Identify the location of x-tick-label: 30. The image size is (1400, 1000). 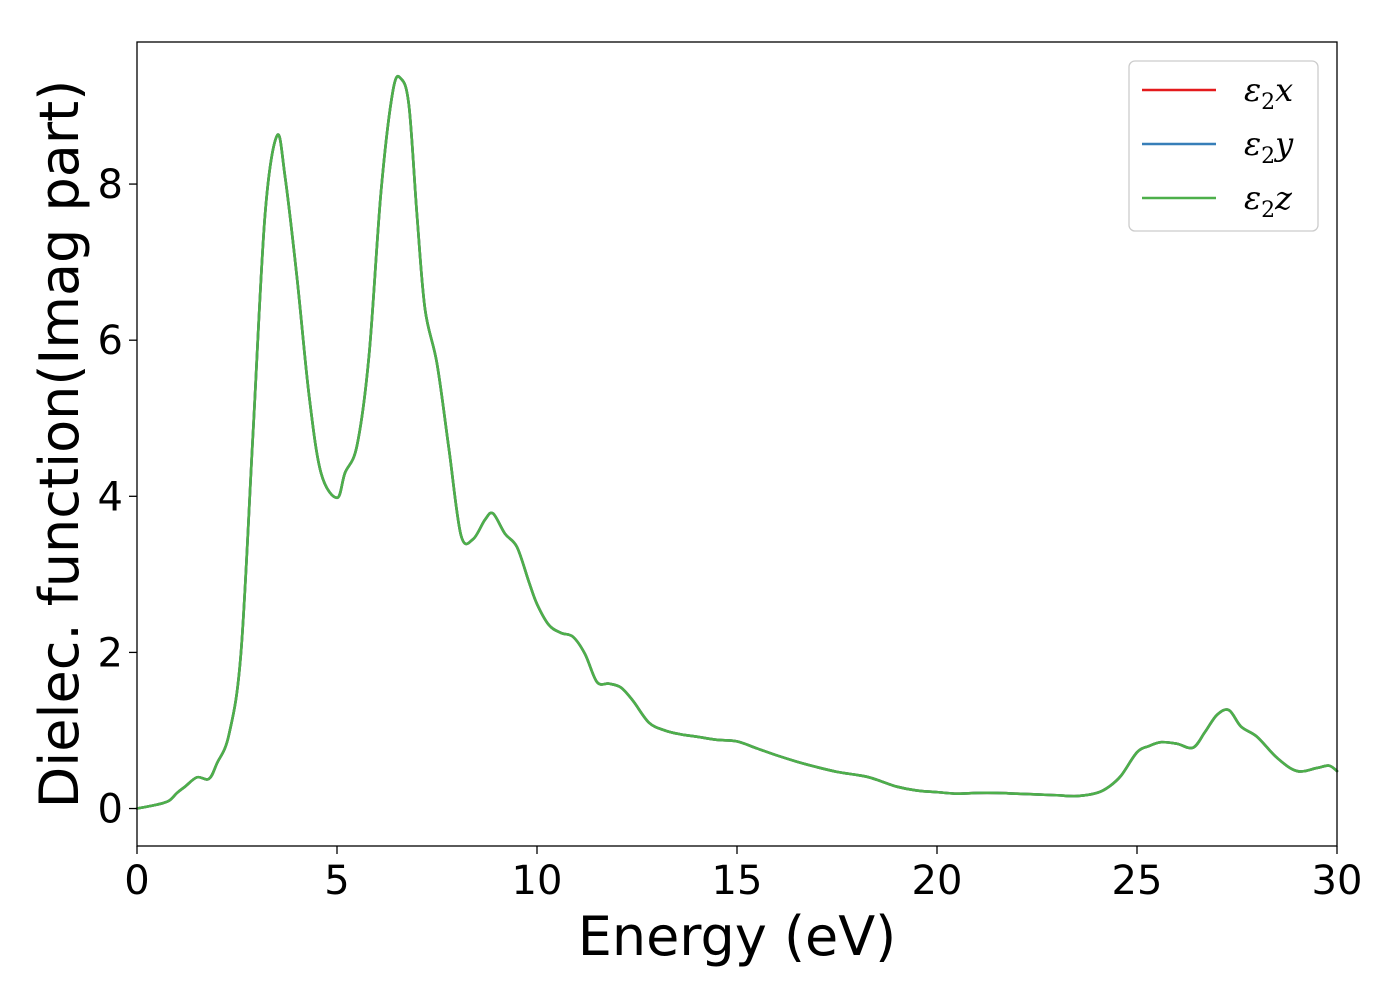
(1337, 881).